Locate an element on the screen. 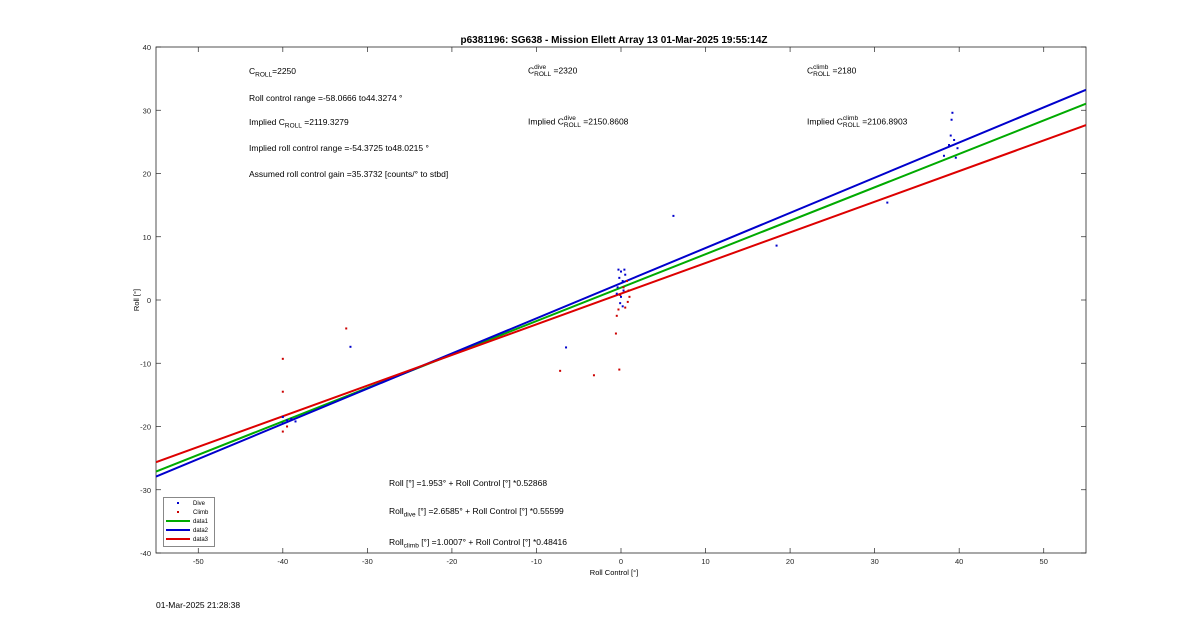  y-tick-label: -20 is located at coordinates (145, 427).